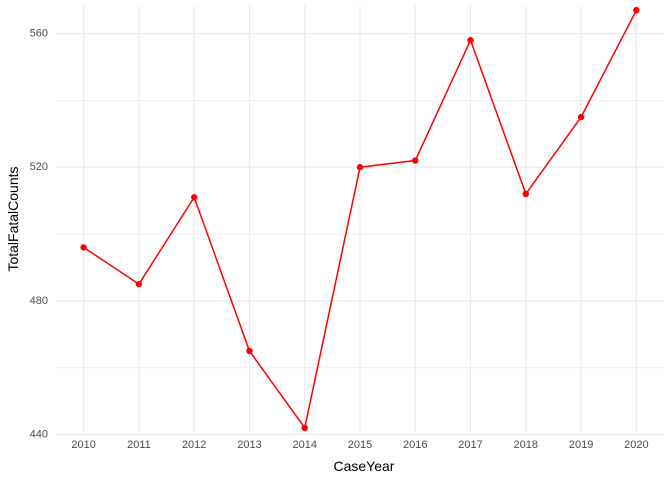 The width and height of the screenshot is (672, 480). What do you see at coordinates (39, 233) in the screenshot?
I see `y-tick-labels: 440 480 520 560` at bounding box center [39, 233].